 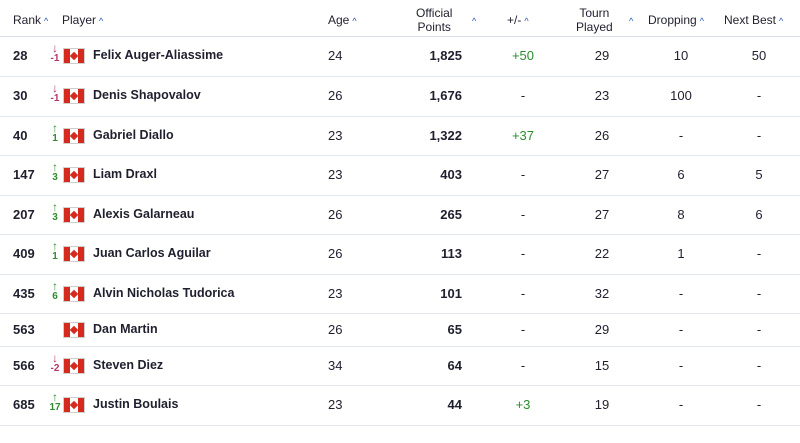 I want to click on rank-movement: ↓ -2, so click(x=55, y=363).